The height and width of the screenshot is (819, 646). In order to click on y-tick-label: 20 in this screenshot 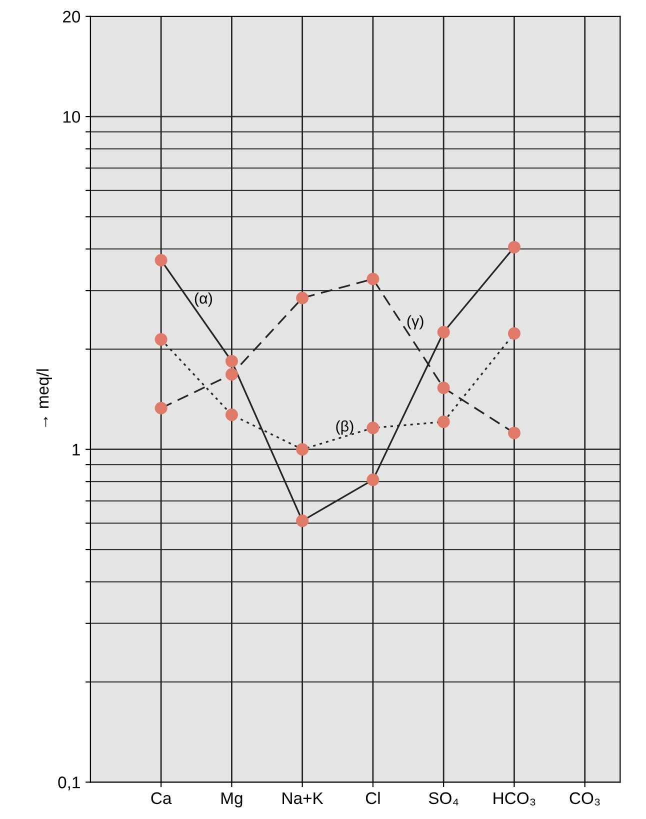, I will do `click(71, 16)`.